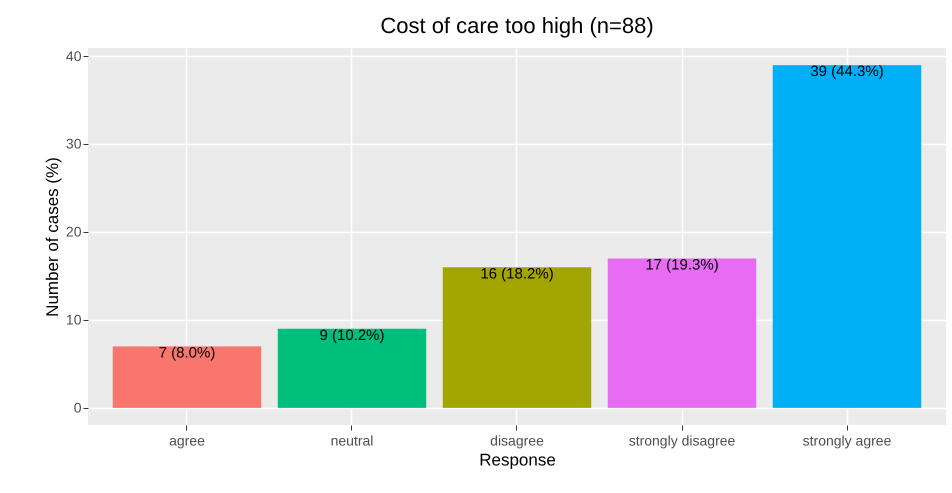 The width and height of the screenshot is (952, 493). I want to click on x-tick-label: disagree, so click(517, 440).